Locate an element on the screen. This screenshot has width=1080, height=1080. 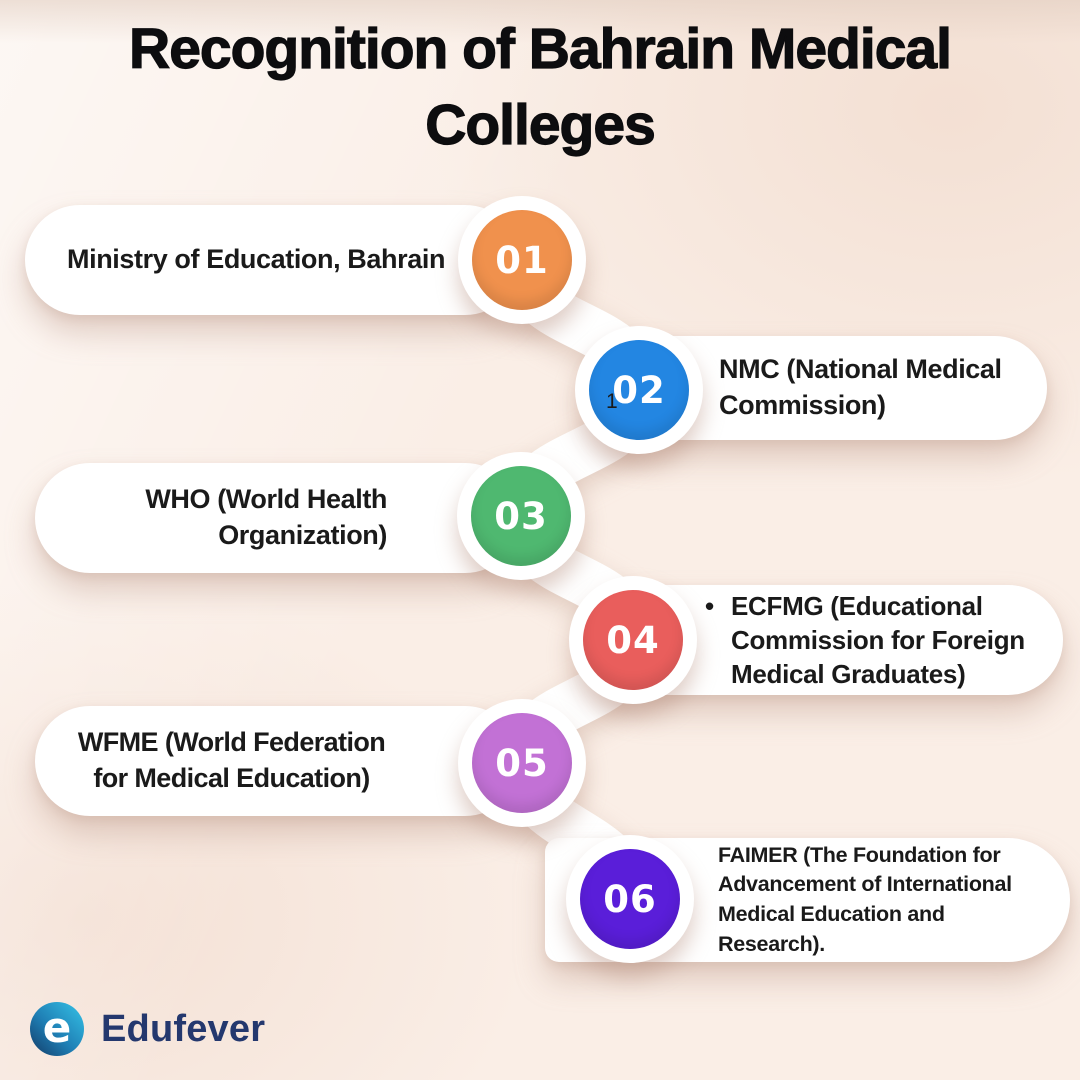
number-badge-4: 04 is located at coordinates (633, 640).